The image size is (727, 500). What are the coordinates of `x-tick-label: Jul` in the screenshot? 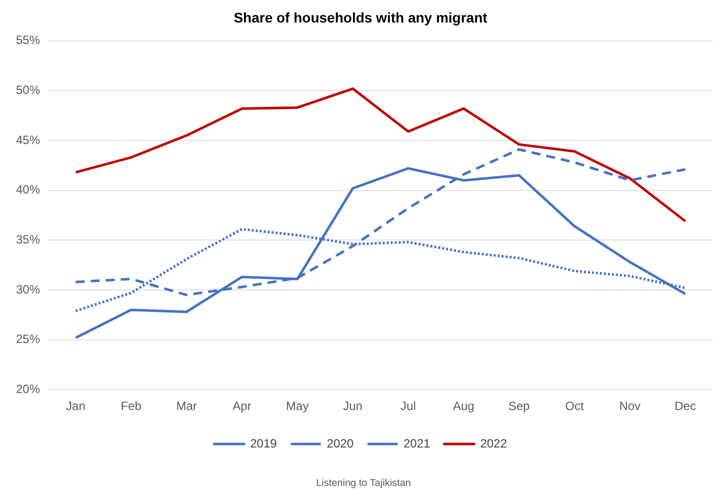 It's located at (408, 406).